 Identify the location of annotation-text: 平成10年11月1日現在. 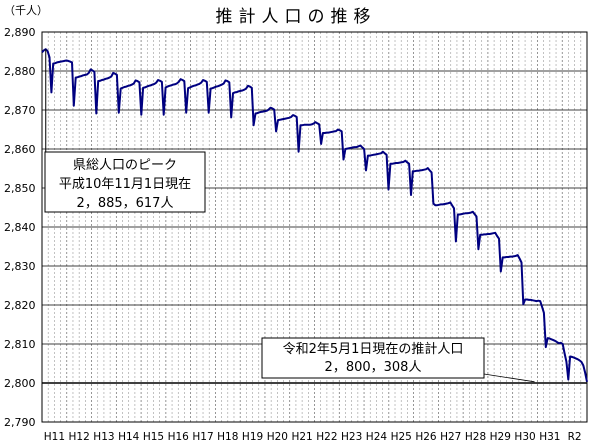
(125, 184).